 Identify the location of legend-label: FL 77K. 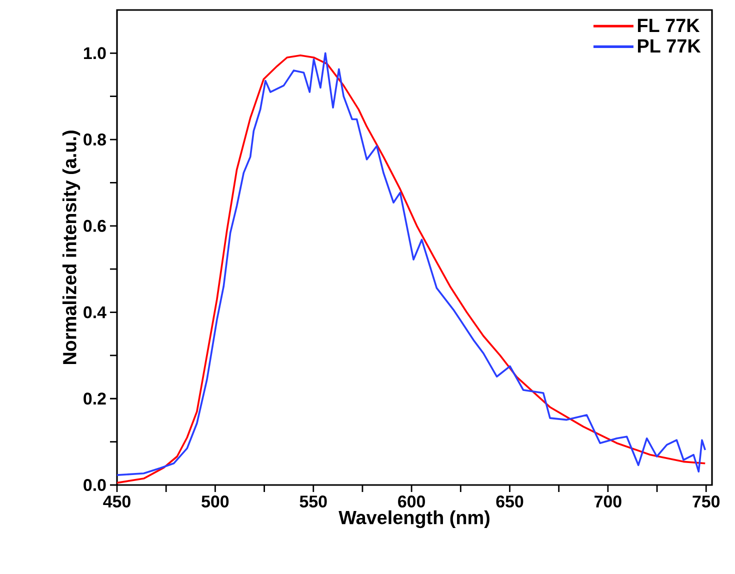
(669, 25).